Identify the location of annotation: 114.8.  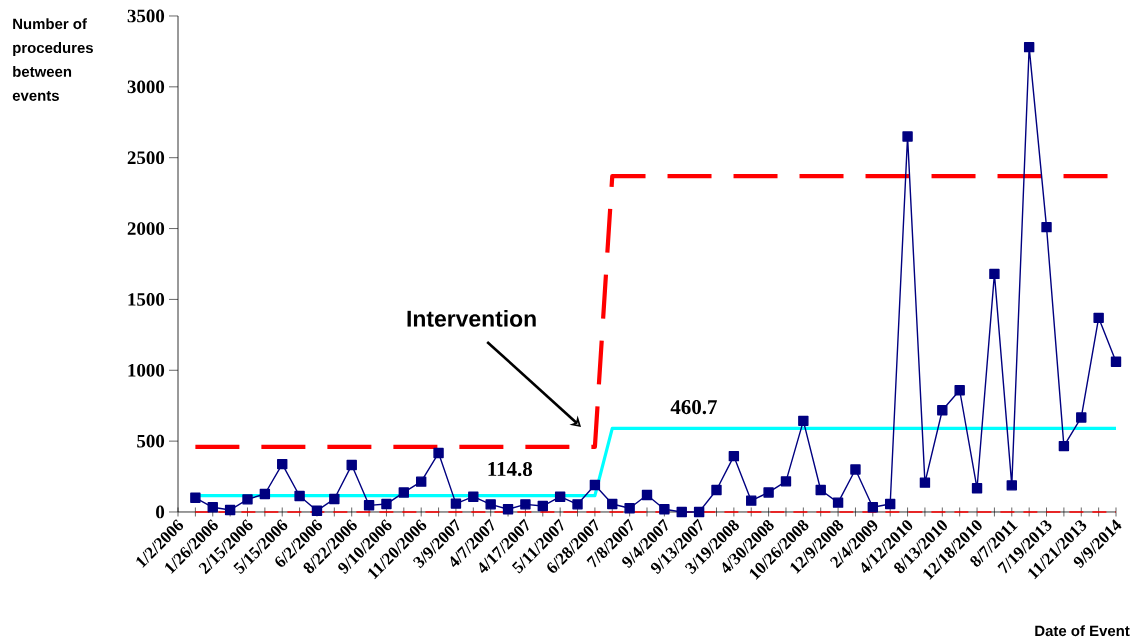
(510, 469).